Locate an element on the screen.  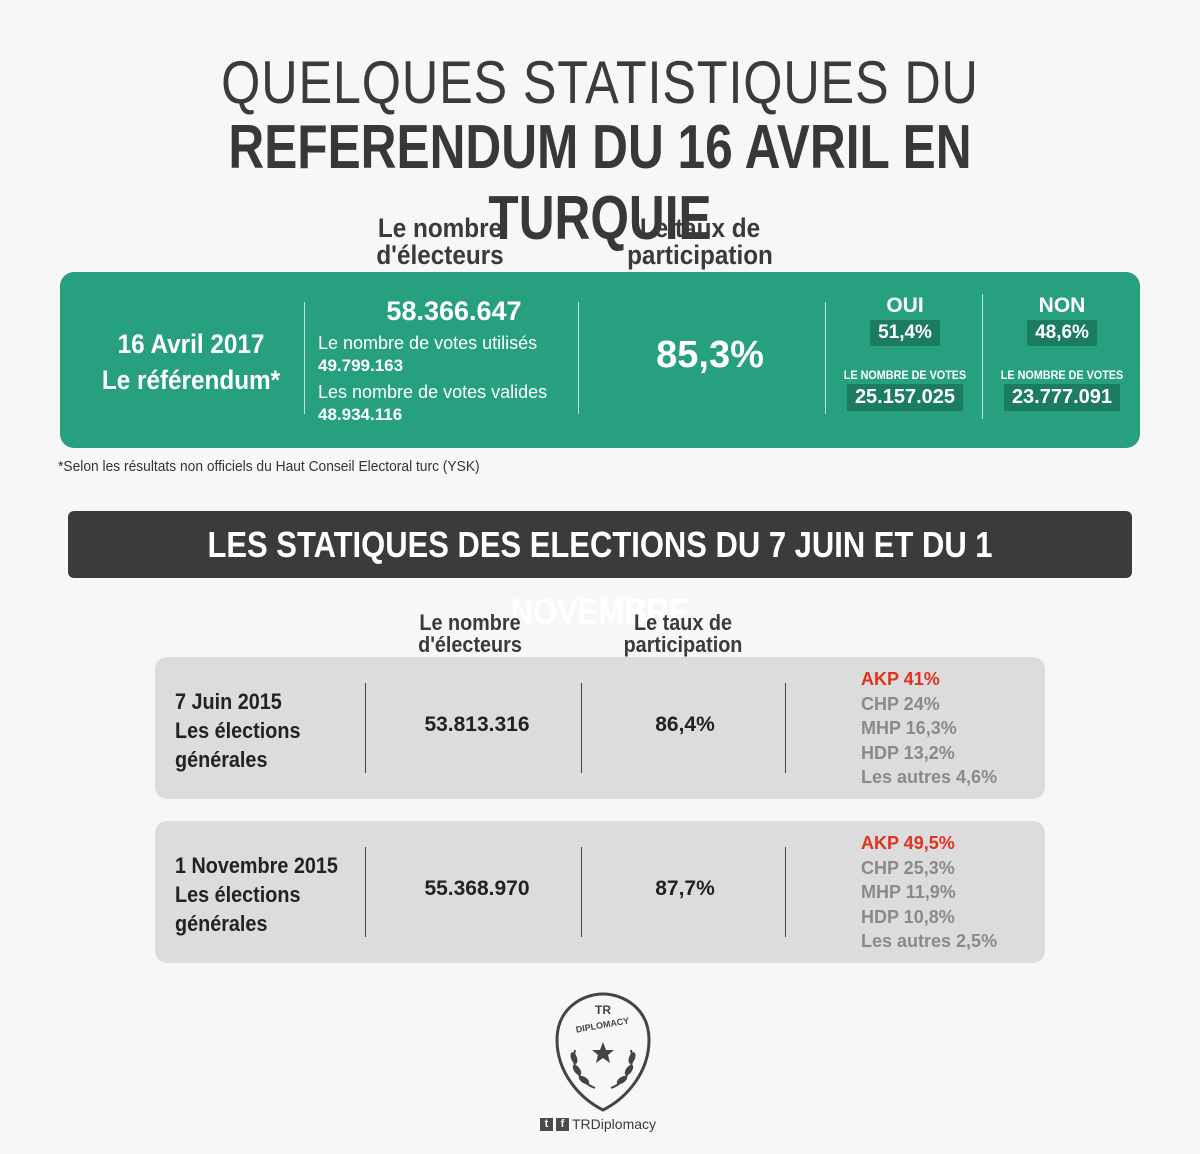
election-date: 1 Novembre 2015 Les élections générales is located at coordinates (256, 894).